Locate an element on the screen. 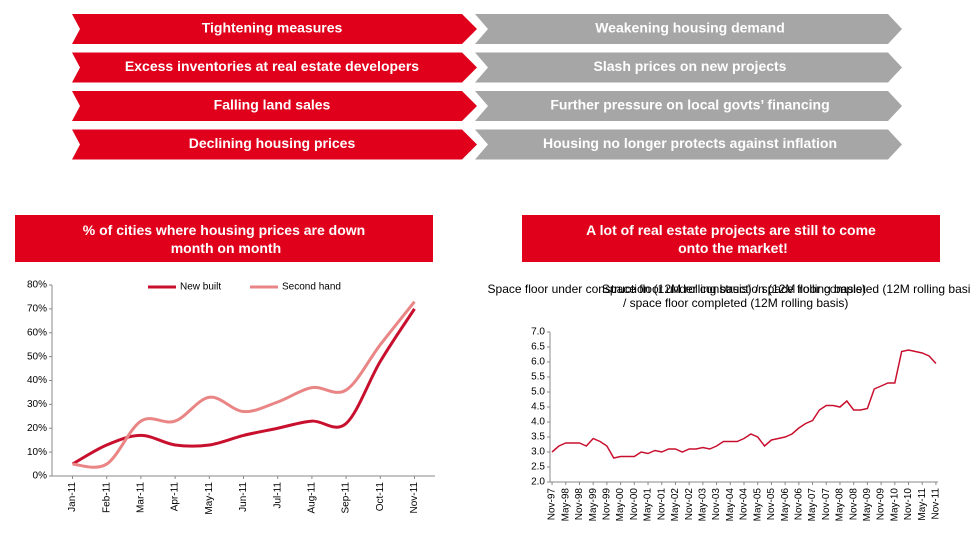 The height and width of the screenshot is (545, 970). x-tick-label: Nov-09 is located at coordinates (881, 504).